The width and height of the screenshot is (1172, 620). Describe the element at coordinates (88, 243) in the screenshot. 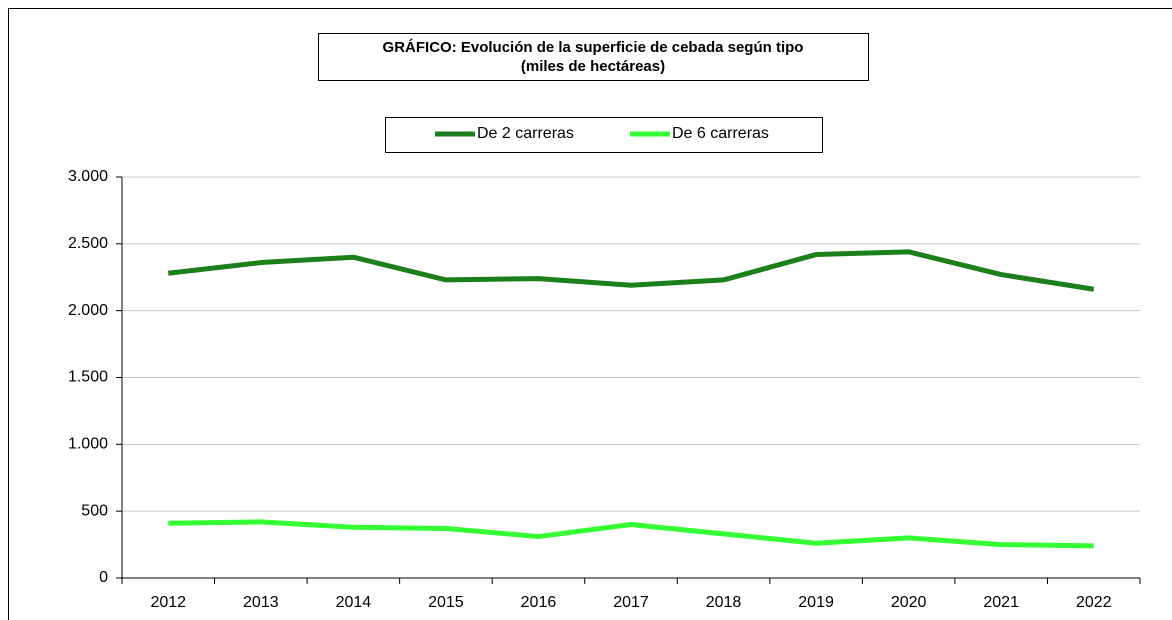

I see `y-tick-label: 2.500` at that location.